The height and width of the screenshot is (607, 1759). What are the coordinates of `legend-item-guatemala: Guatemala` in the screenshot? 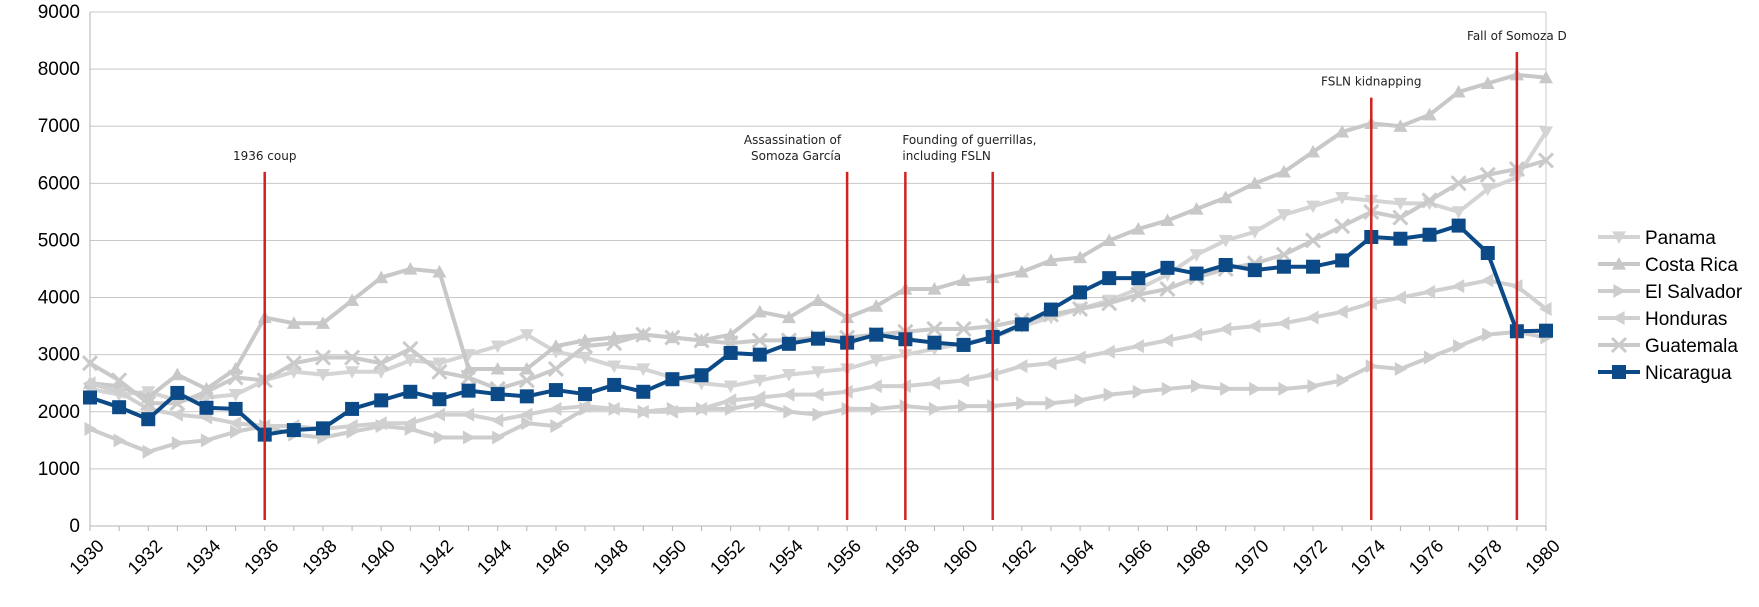 It's located at (1668, 346).